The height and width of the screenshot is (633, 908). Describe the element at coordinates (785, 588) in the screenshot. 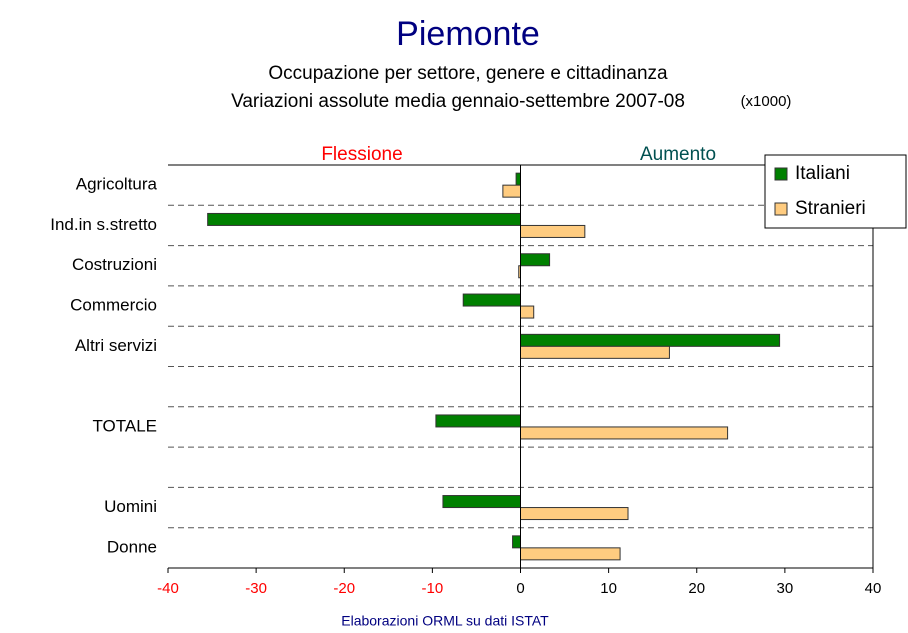

I see `x-tick-label: 30` at that location.